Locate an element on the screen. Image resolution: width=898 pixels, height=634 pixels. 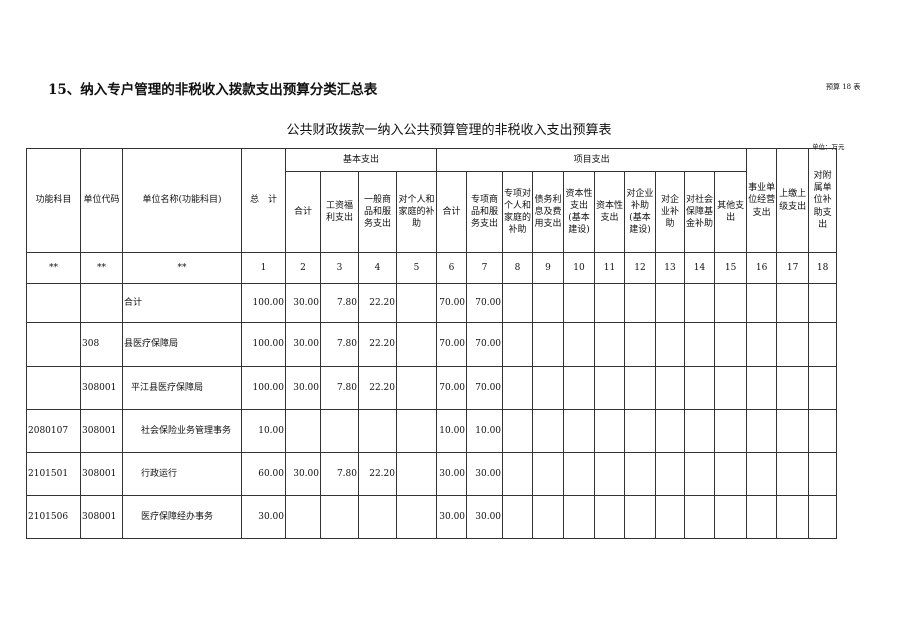
cell-func: 2101501 is located at coordinates (53, 474).